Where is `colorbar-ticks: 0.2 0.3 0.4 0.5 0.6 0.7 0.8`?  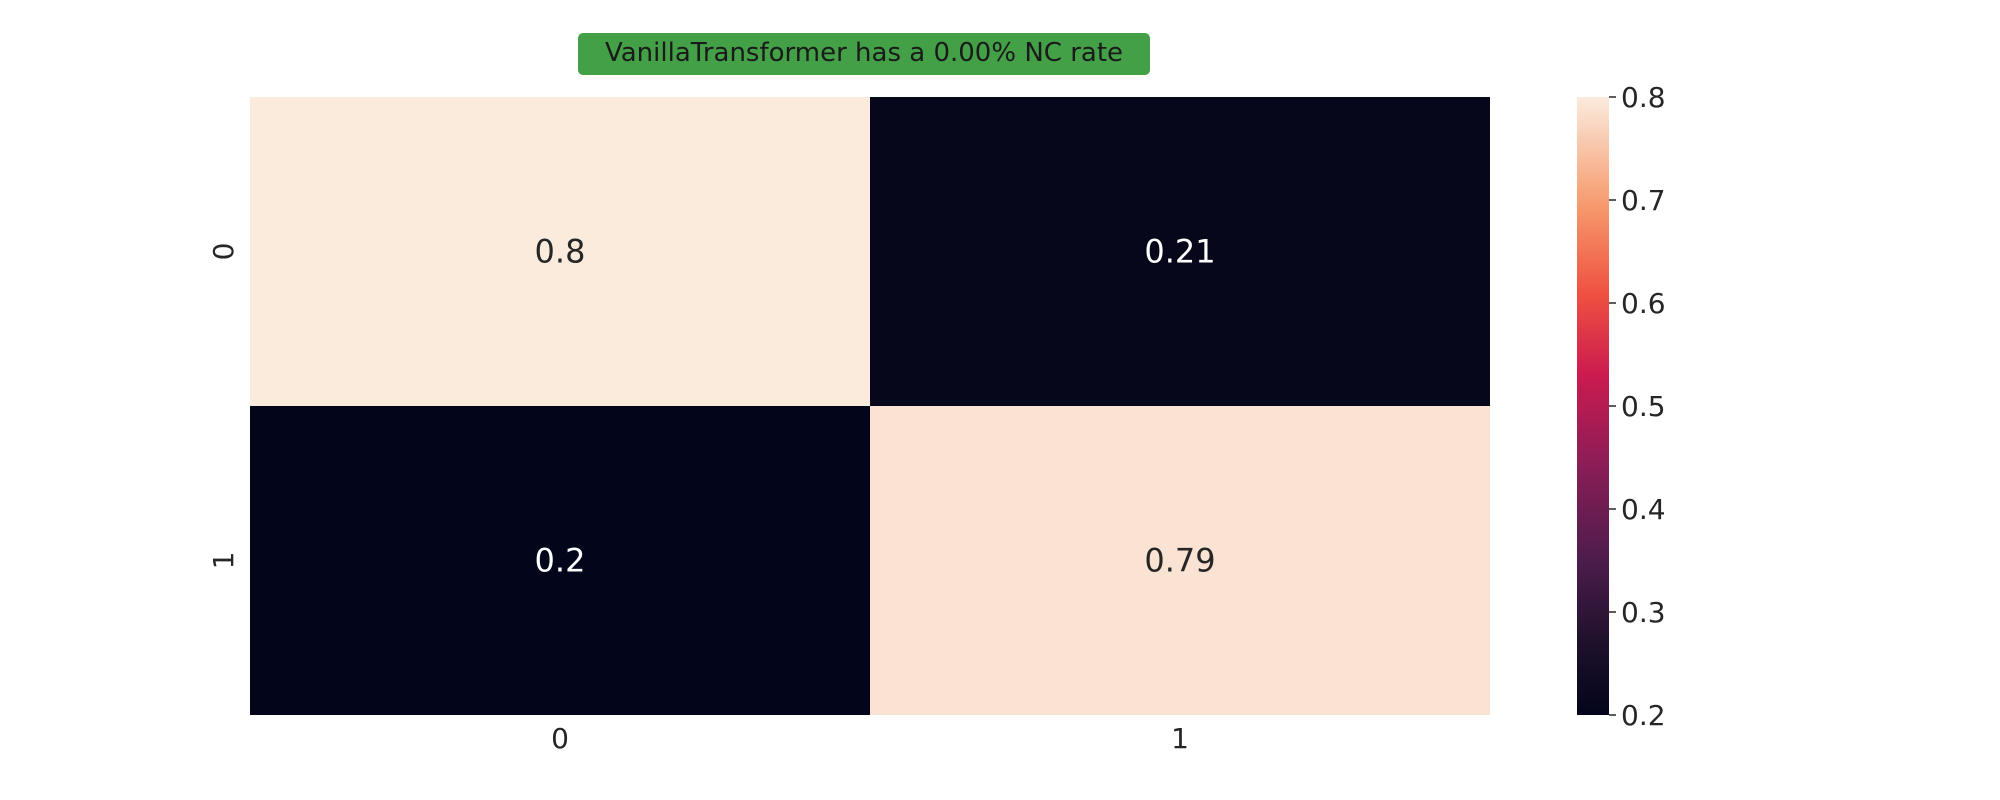
colorbar-ticks: 0.2 0.3 0.4 0.5 0.6 0.7 0.8 is located at coordinates (1637, 406).